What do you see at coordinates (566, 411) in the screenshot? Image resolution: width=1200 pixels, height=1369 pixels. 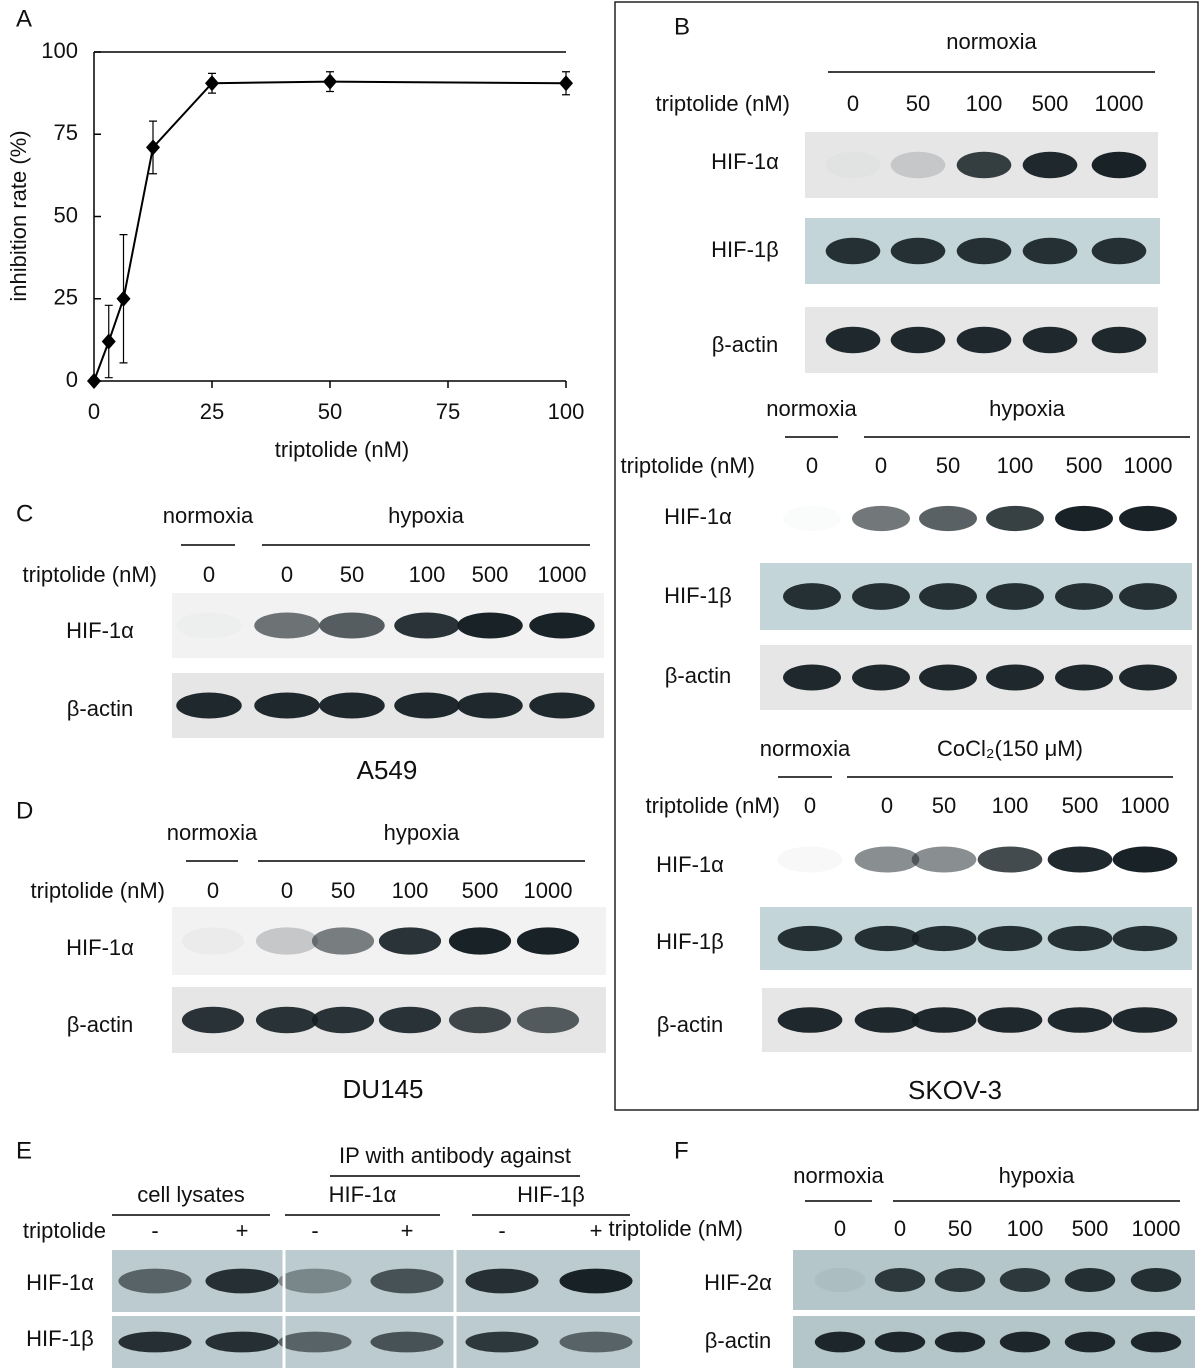 I see `x-tick-label: 100` at bounding box center [566, 411].